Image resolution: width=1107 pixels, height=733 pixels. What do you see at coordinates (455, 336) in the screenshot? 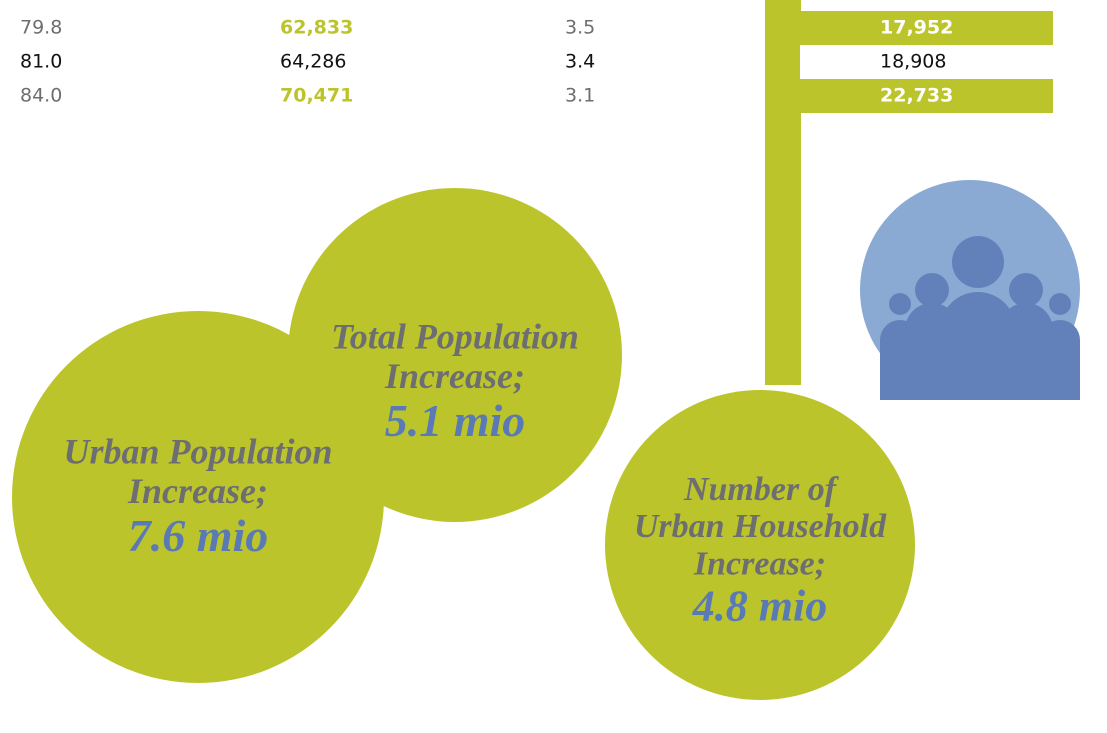
I see `bubble-label: Total Population` at bounding box center [455, 336].